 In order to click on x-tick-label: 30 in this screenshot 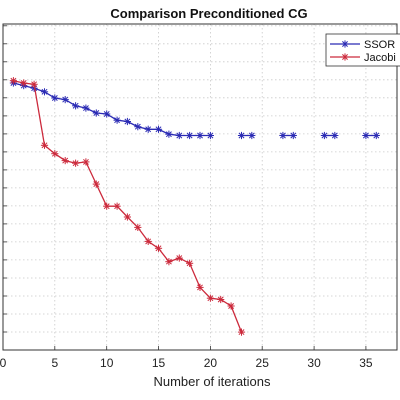, I will do `click(314, 363)`.